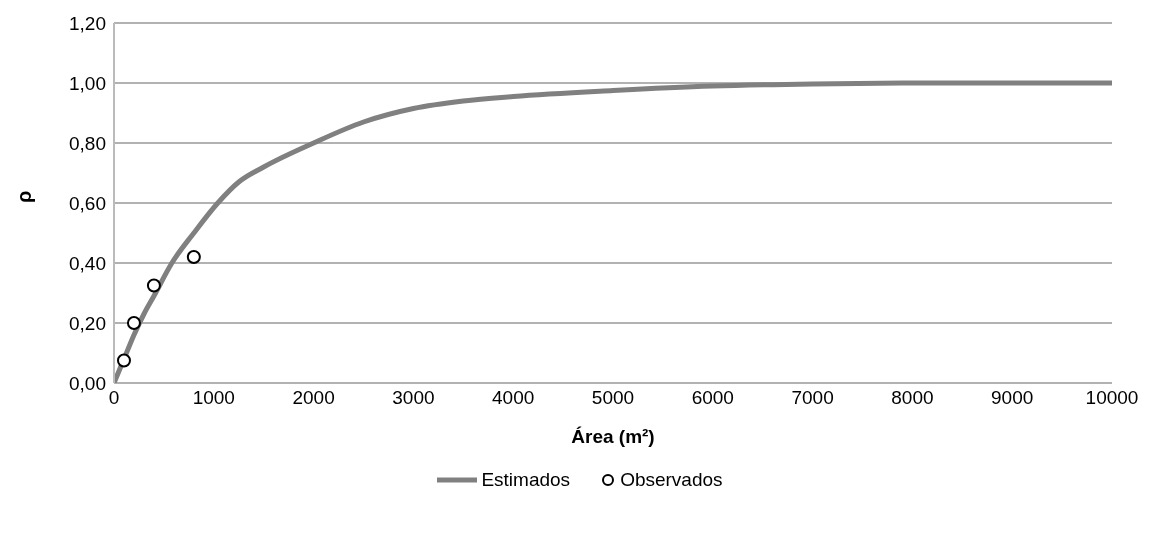 The width and height of the screenshot is (1160, 534). I want to click on x-tick-label: 3000, so click(413, 398).